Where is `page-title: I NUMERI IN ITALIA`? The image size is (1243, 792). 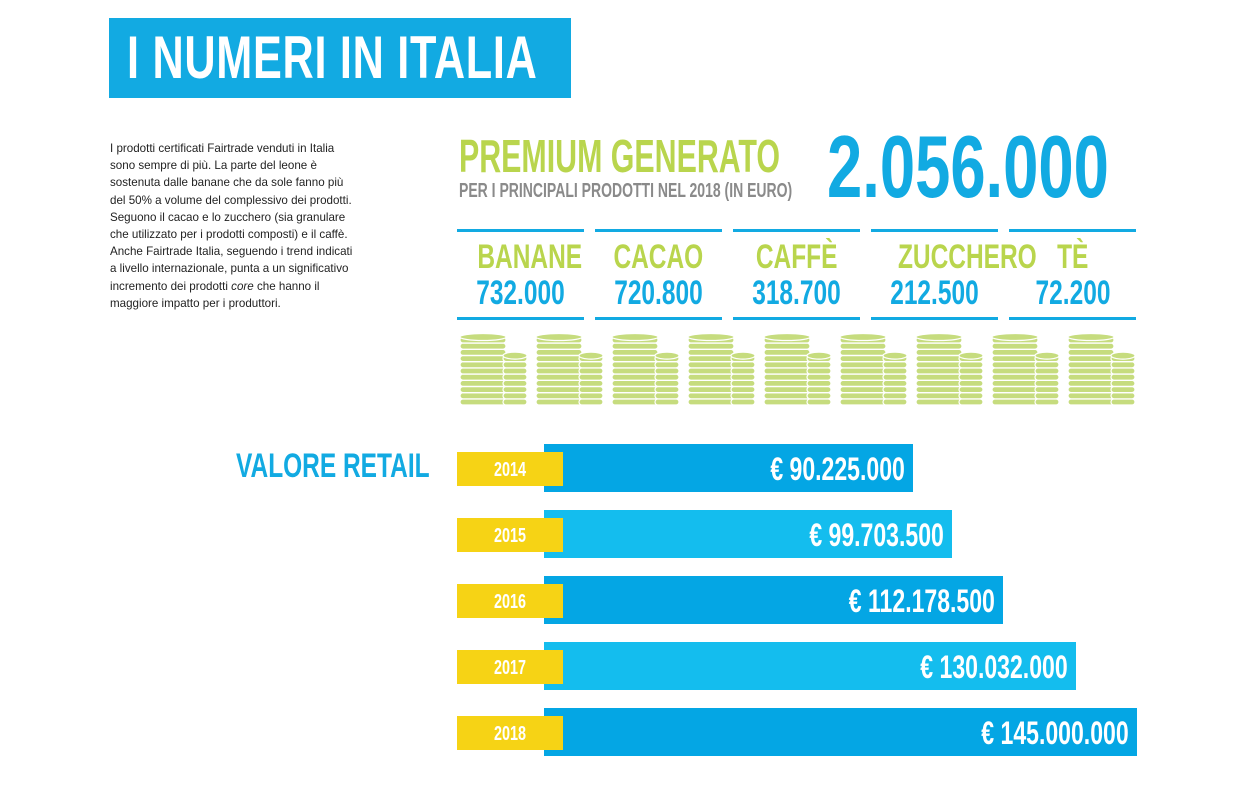
page-title: I NUMERI IN ITALIA is located at coordinates (332, 57).